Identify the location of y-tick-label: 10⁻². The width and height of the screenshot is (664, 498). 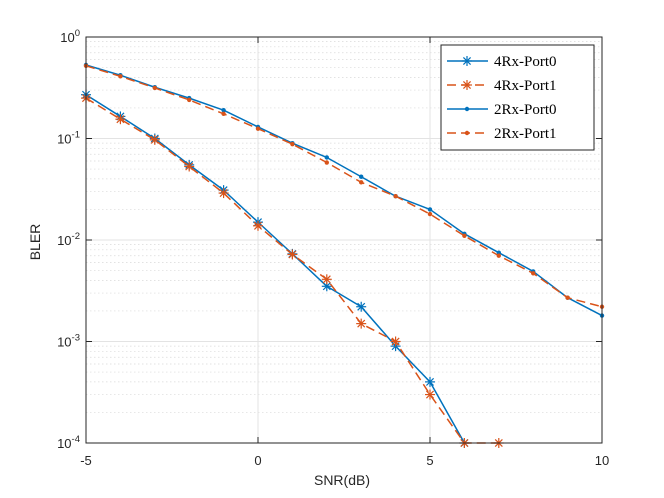
(68, 239).